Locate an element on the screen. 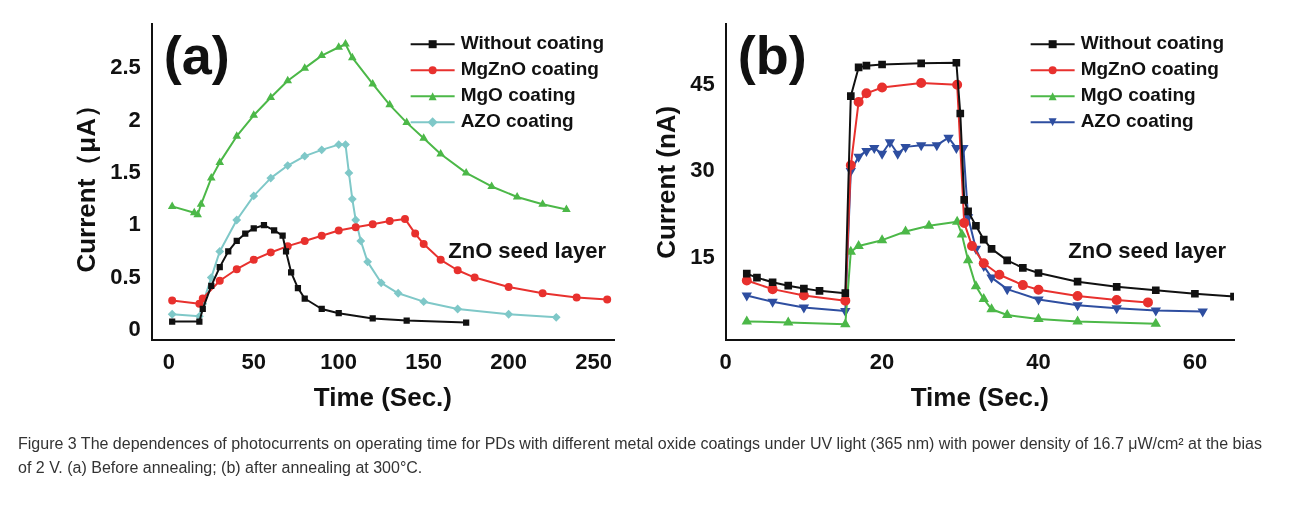 The width and height of the screenshot is (1290, 507). y-tick-label: 45 is located at coordinates (702, 83).